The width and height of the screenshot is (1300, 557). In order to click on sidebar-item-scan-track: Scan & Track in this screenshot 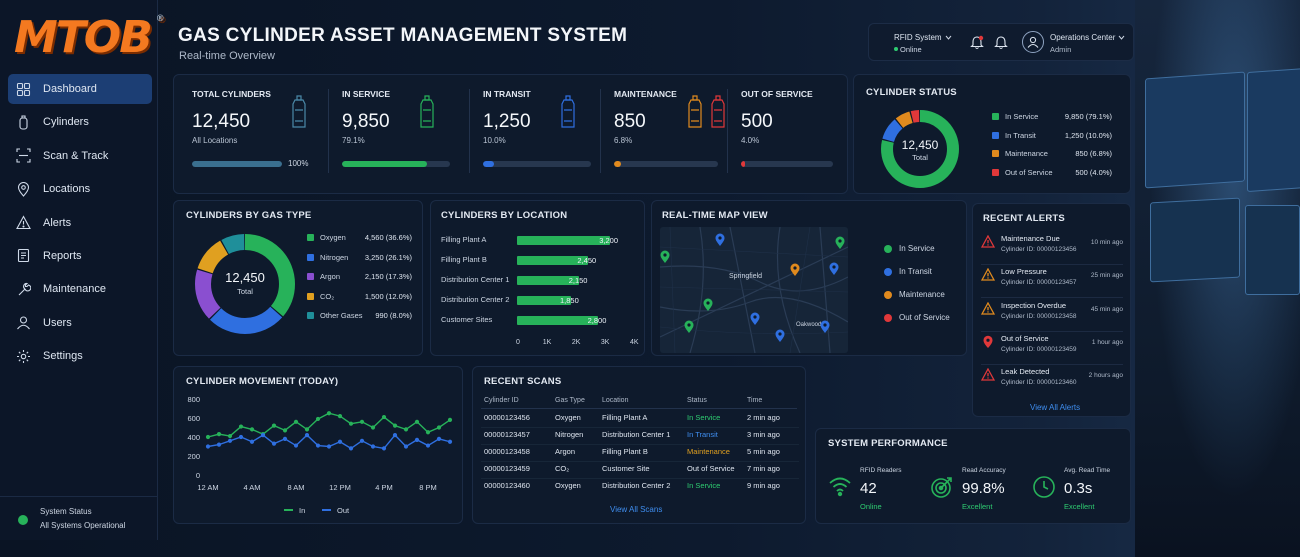, I will do `click(80, 156)`.